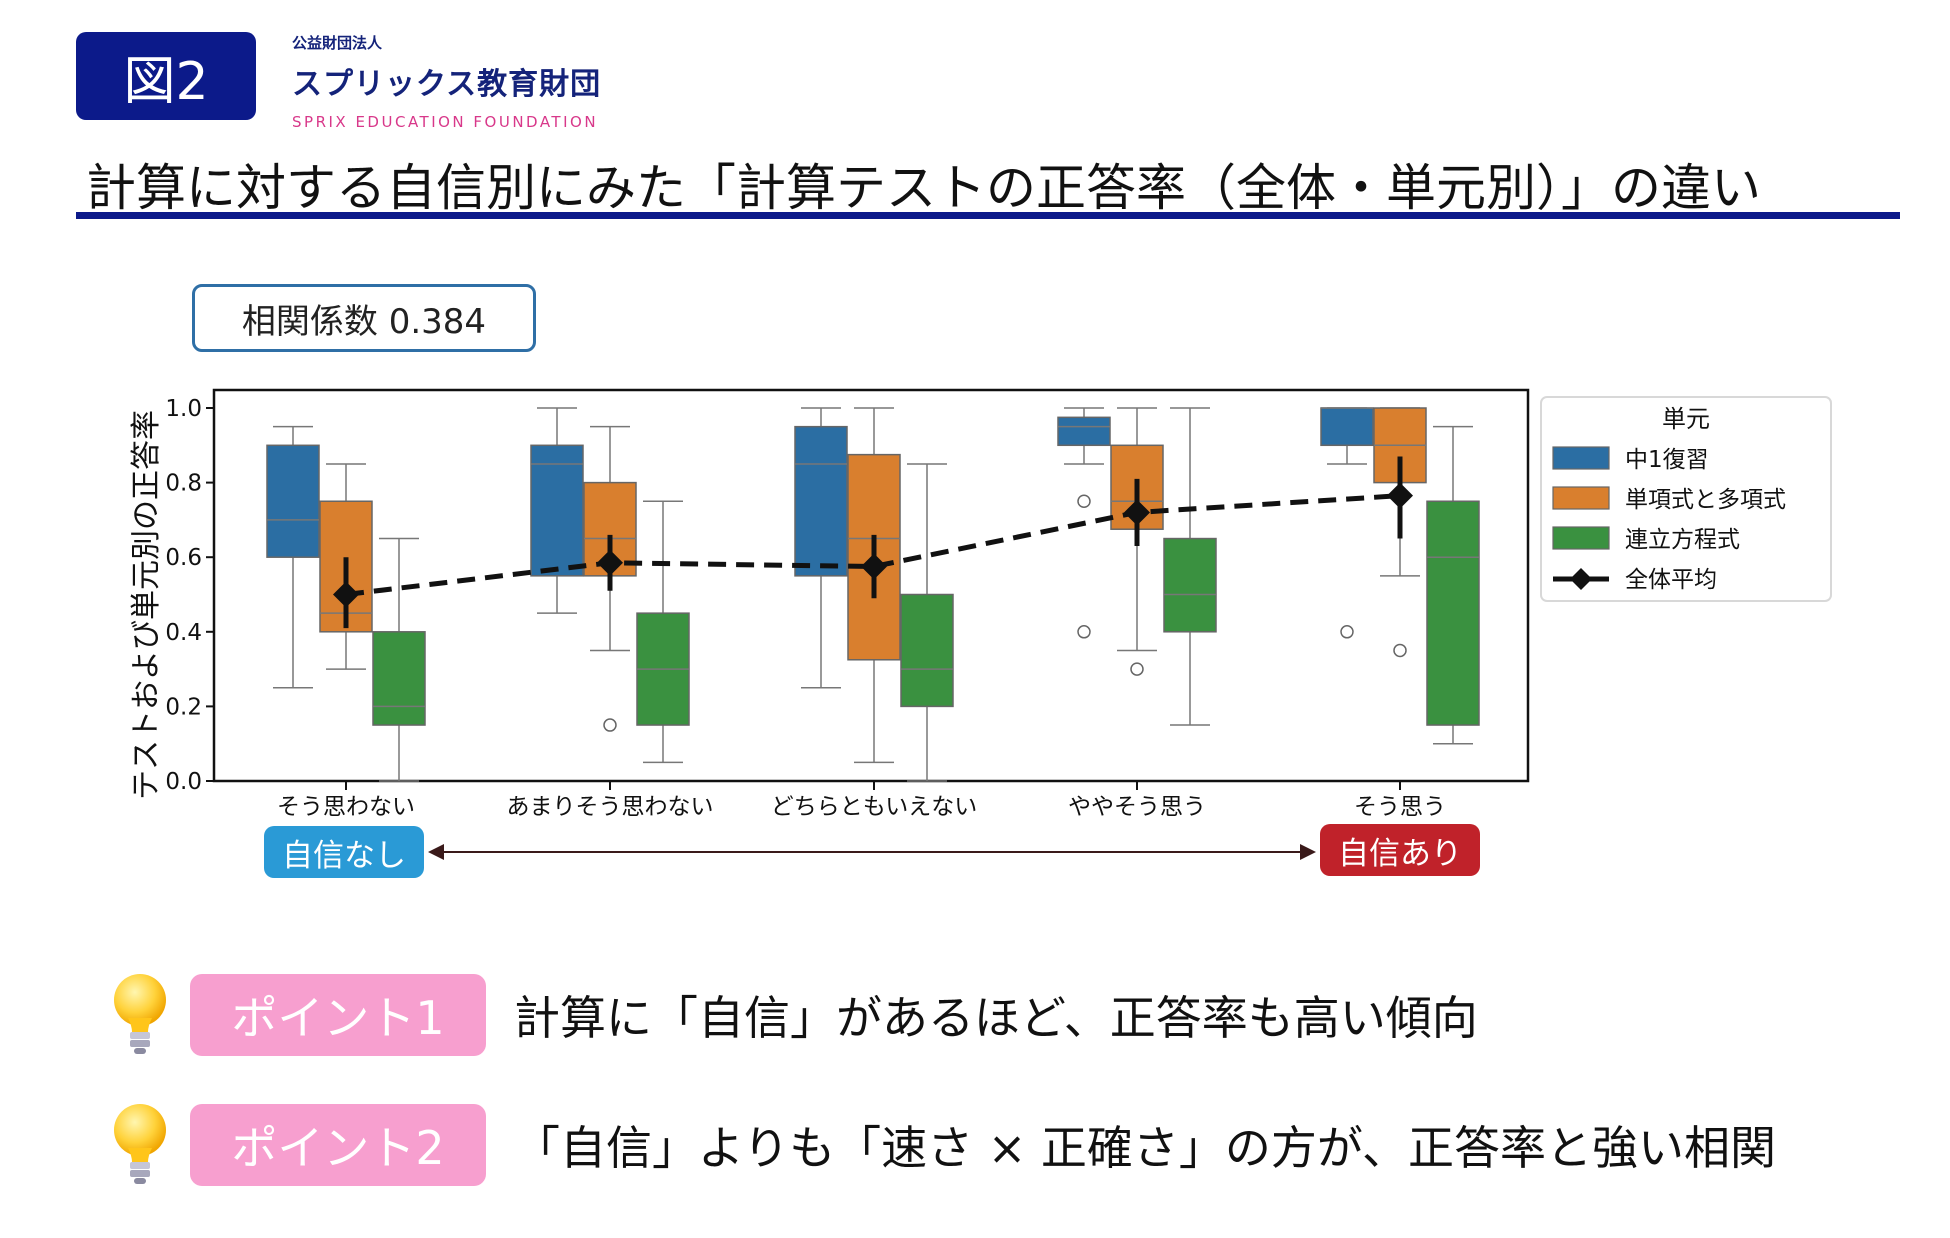  I want to click on y-tick-label: 0.4, so click(183, 633).